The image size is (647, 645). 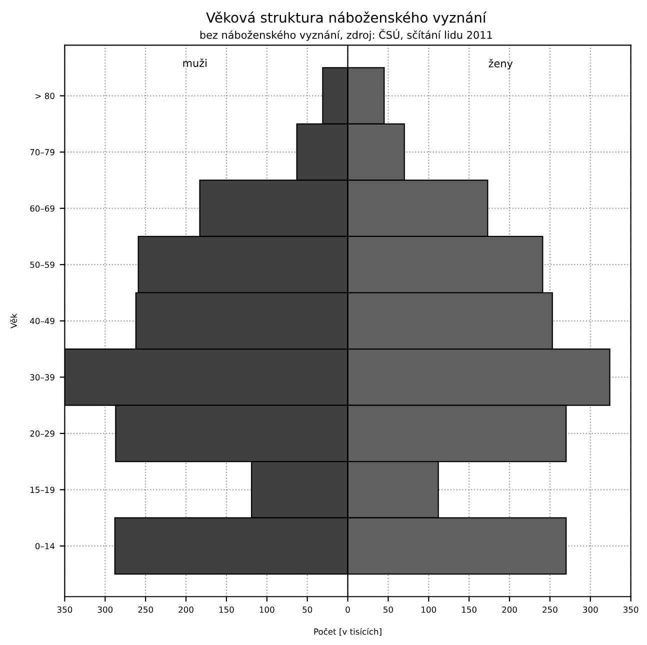 What do you see at coordinates (45, 96) in the screenshot?
I see `y-tick-label: > 80` at bounding box center [45, 96].